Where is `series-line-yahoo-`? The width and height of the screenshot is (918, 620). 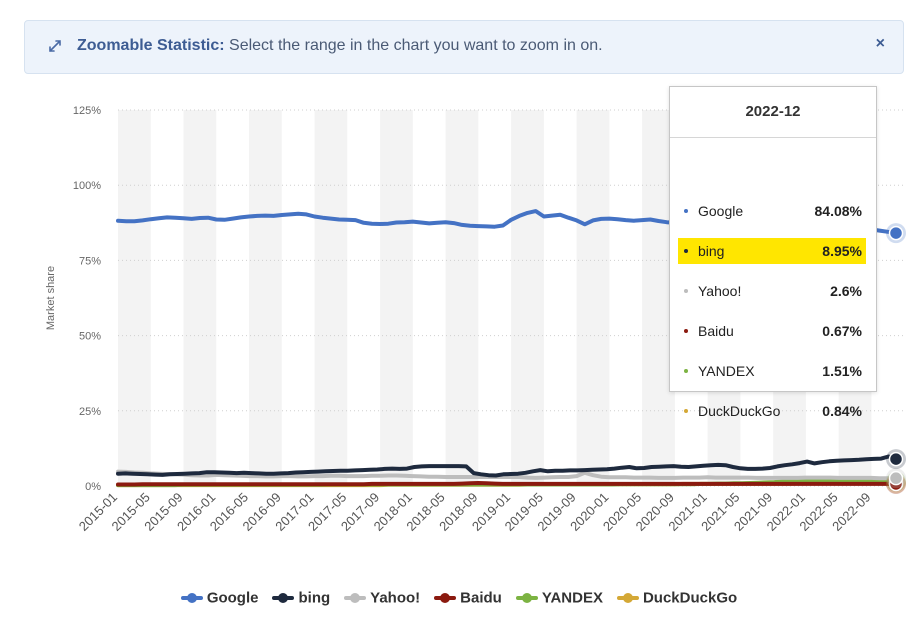 series-line-yahoo- is located at coordinates (507, 475).